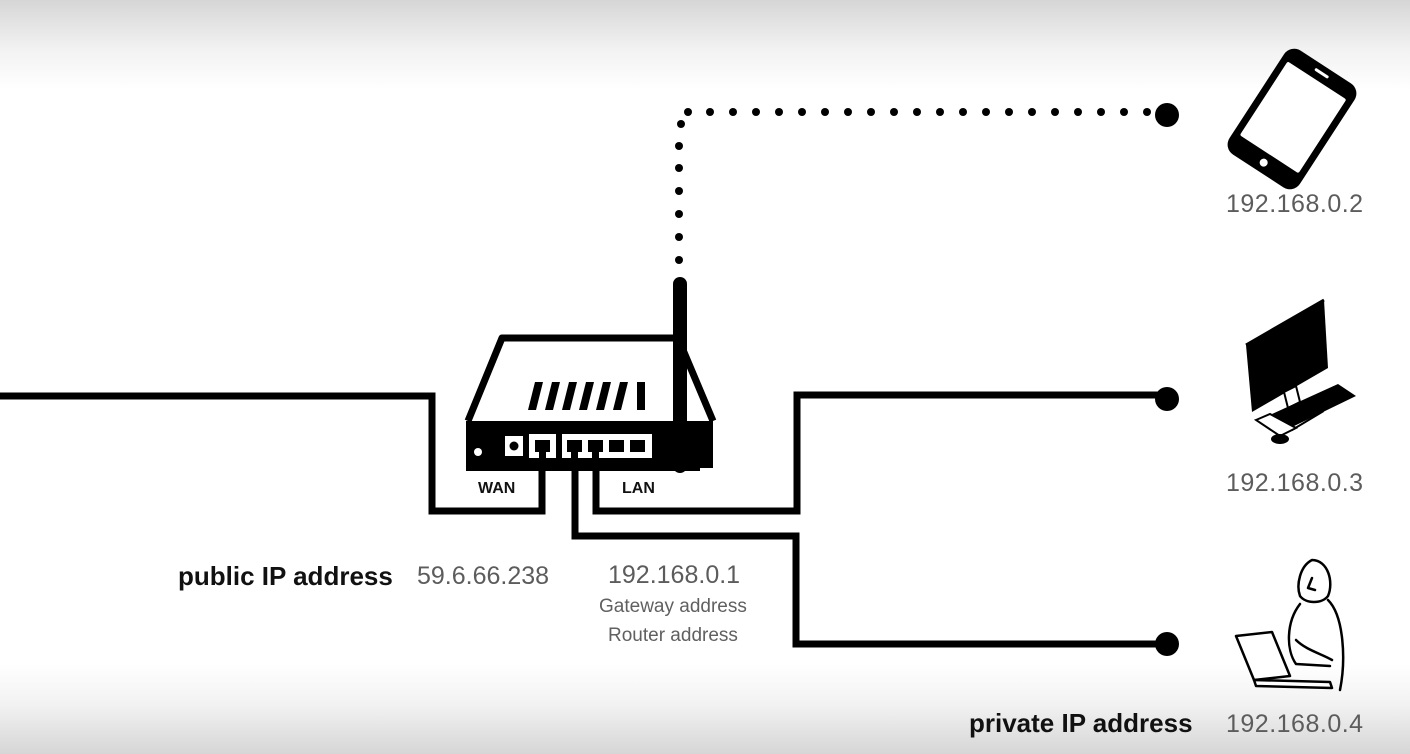  What do you see at coordinates (273, 453) in the screenshot?
I see `wan-wire` at bounding box center [273, 453].